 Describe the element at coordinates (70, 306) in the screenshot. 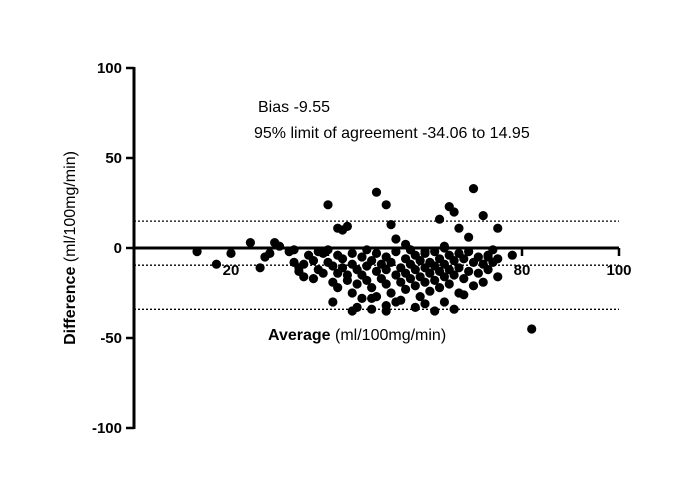

I see `y-axis-title-bold: Difference` at that location.